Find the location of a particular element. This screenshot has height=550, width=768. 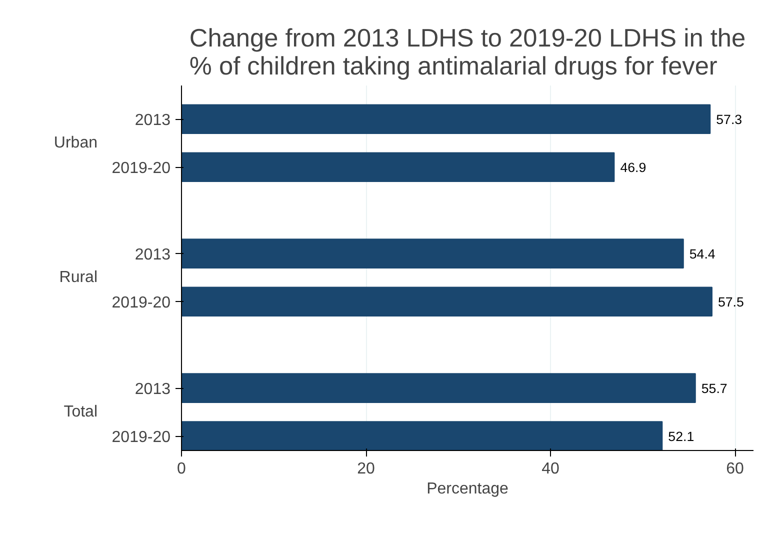

data-label: 57.3 is located at coordinates (729, 120).